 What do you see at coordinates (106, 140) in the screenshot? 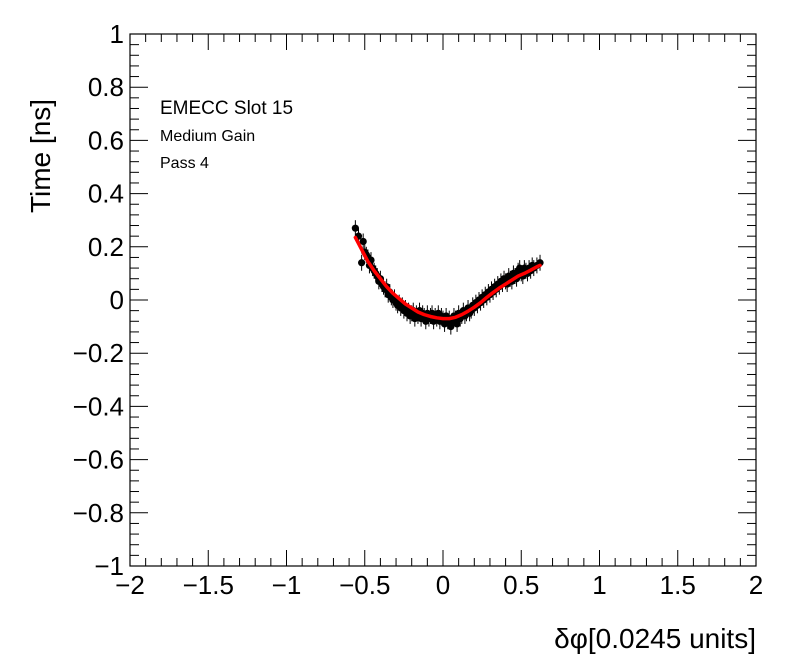
I see `y-tick-label: 0.6` at bounding box center [106, 140].